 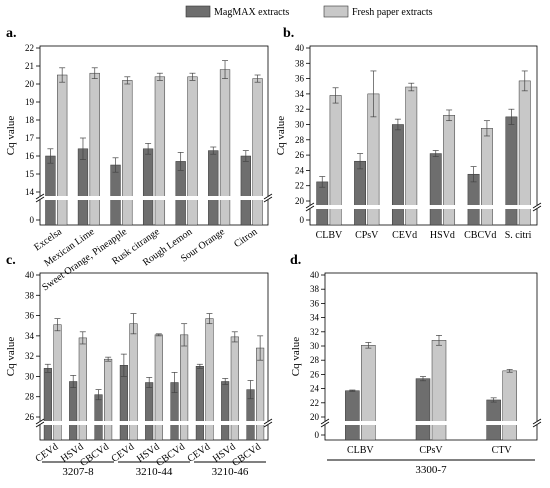 What do you see at coordinates (30, 138) in the screenshot?
I see `y-tick-label: 17` at bounding box center [30, 138].